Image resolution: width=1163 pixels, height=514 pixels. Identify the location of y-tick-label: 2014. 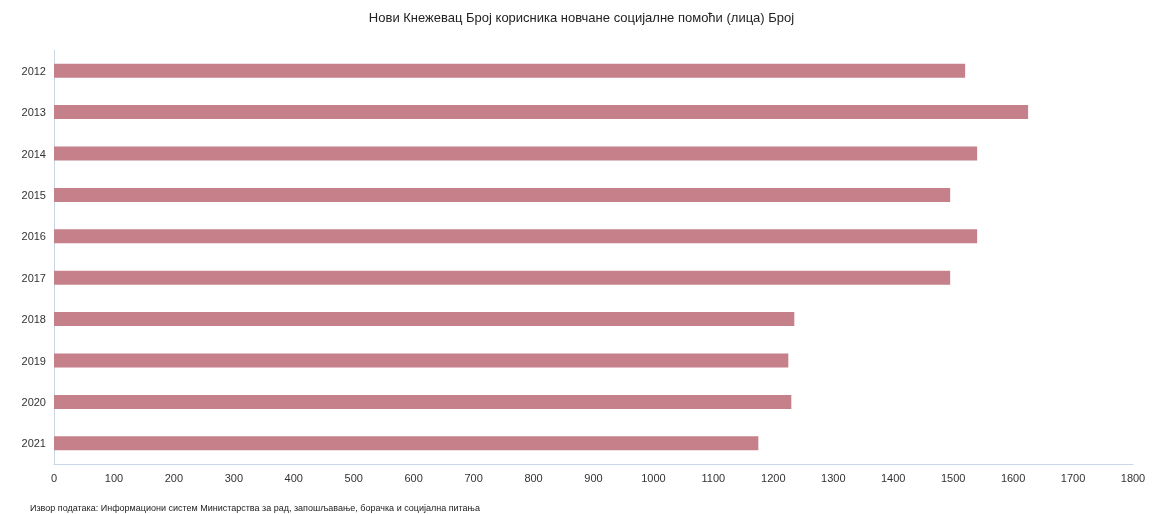
(33, 153).